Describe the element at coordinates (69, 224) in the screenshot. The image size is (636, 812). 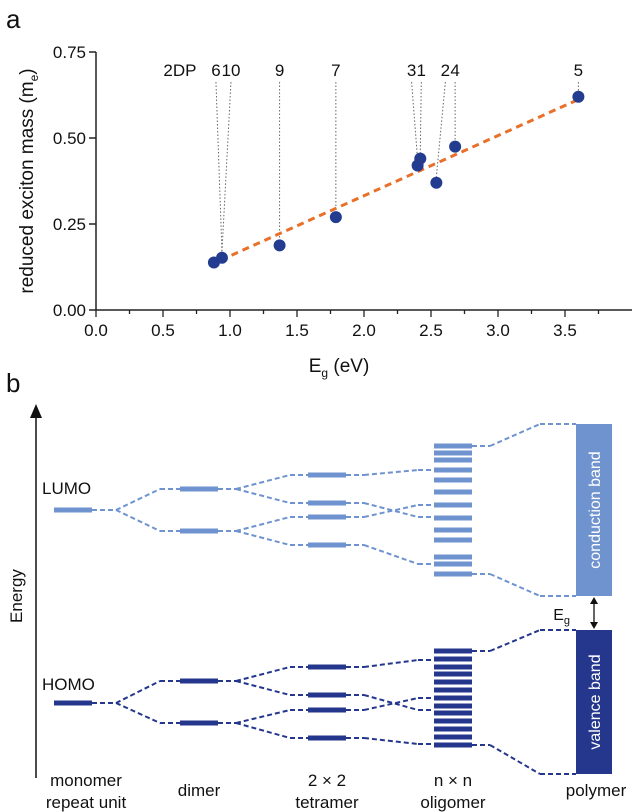
I see `y-tick-label: 0.25` at that location.